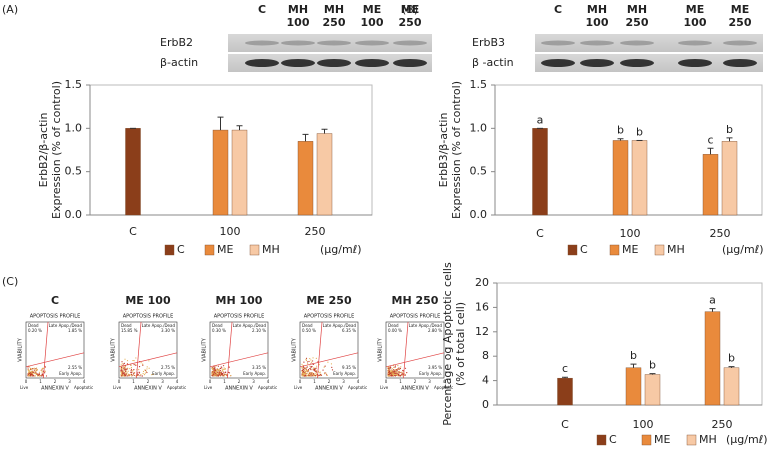 The width and height of the screenshot is (767, 454). What do you see at coordinates (384, 387) in the screenshot?
I see `flow-corner: Live` at bounding box center [384, 387].